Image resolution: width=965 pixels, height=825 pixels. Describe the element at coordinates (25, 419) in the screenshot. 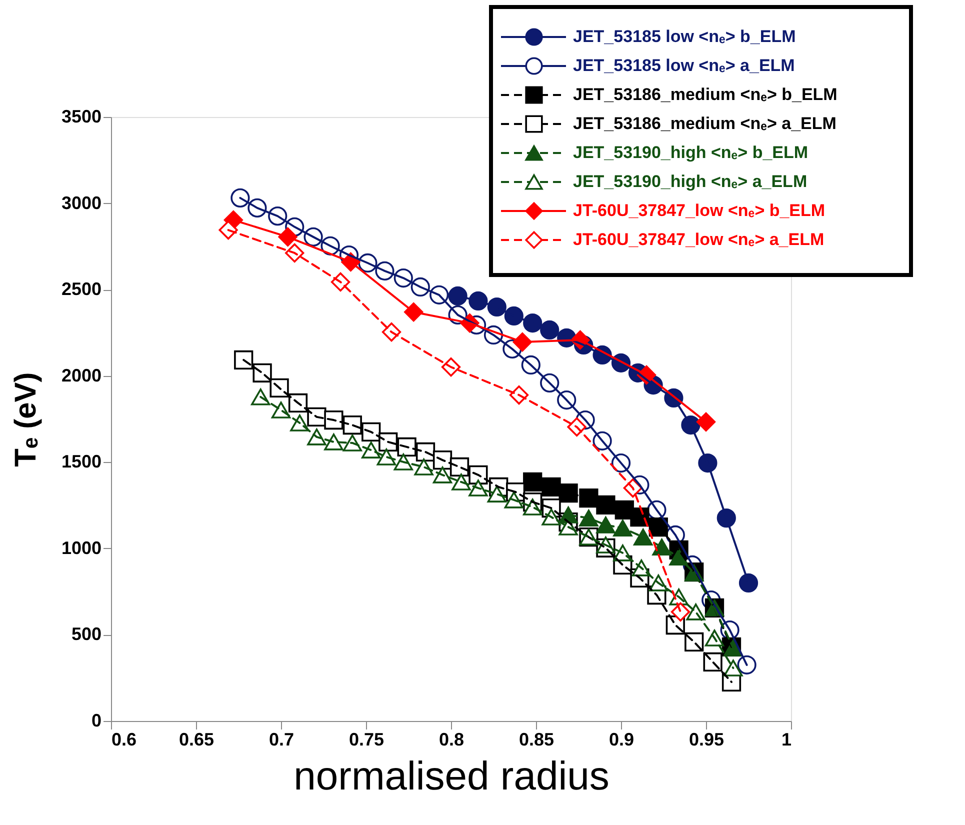

I see `y-axis-title: Tₑ (eV)` at that location.